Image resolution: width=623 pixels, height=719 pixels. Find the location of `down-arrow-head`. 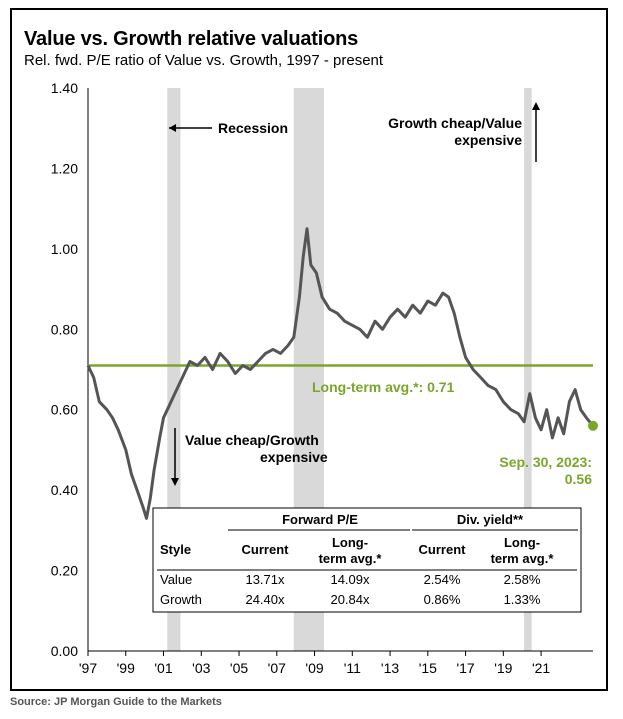

down-arrow-head is located at coordinates (175, 482).